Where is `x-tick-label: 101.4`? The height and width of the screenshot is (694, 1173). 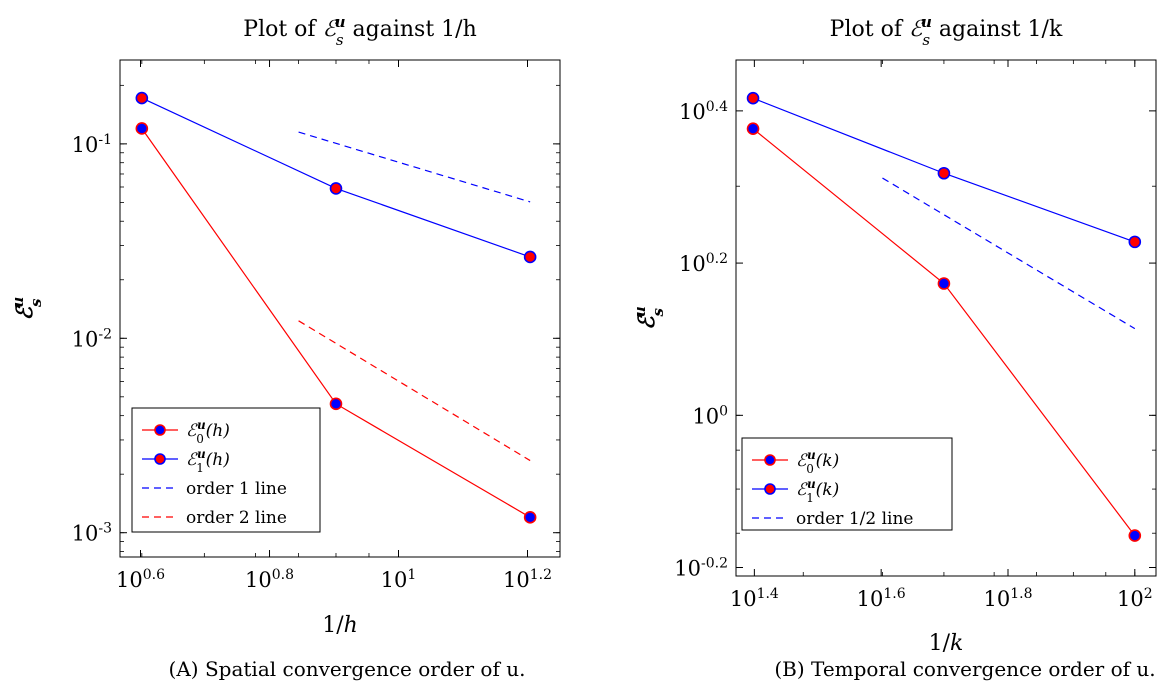 x-tick-label: 101.4 is located at coordinates (754, 598).